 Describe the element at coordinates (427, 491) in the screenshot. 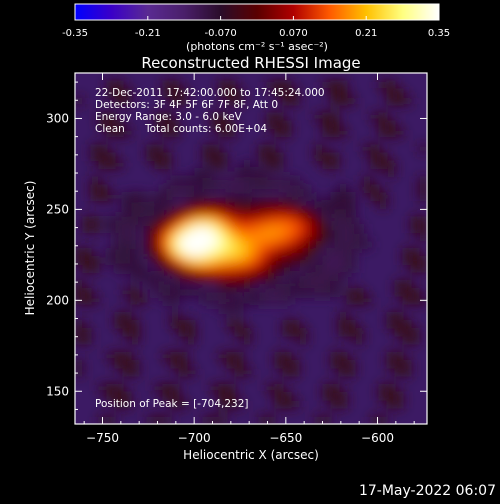

I see `timestamp: 17-May-2022 06:07` at that location.